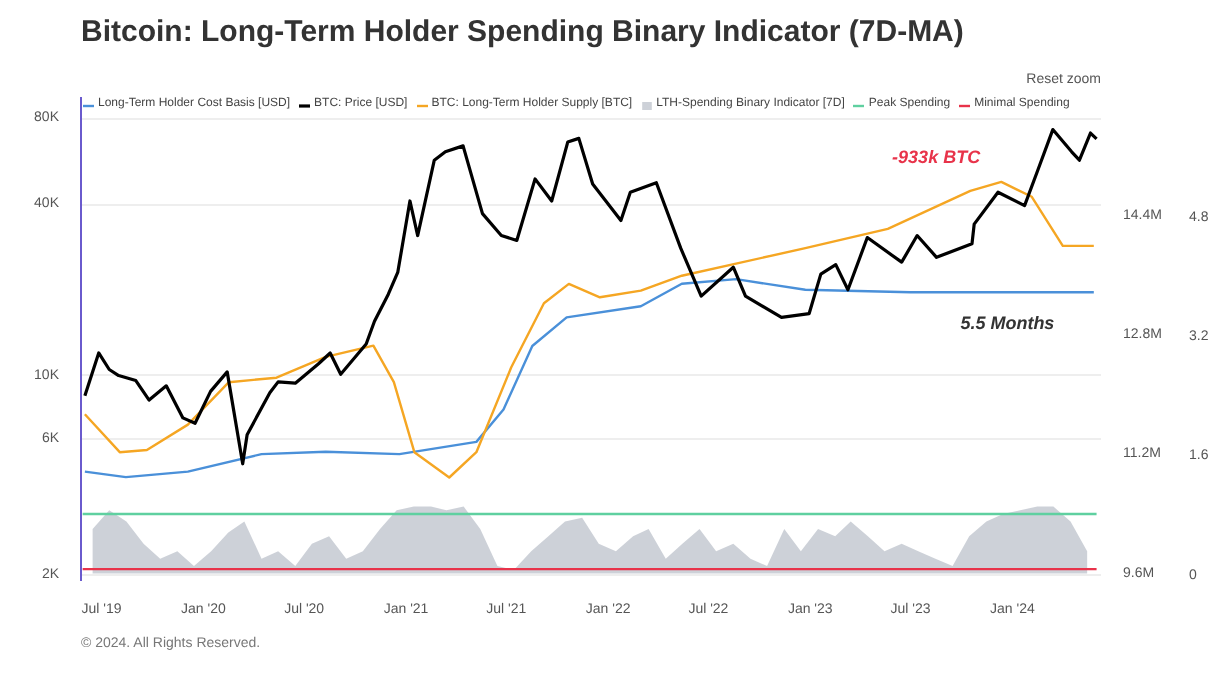  What do you see at coordinates (522, 32) in the screenshot?
I see `chart-title: Bitcoin: Long-Term Holder Spending Binary Indicator (7D-MA)` at bounding box center [522, 32].